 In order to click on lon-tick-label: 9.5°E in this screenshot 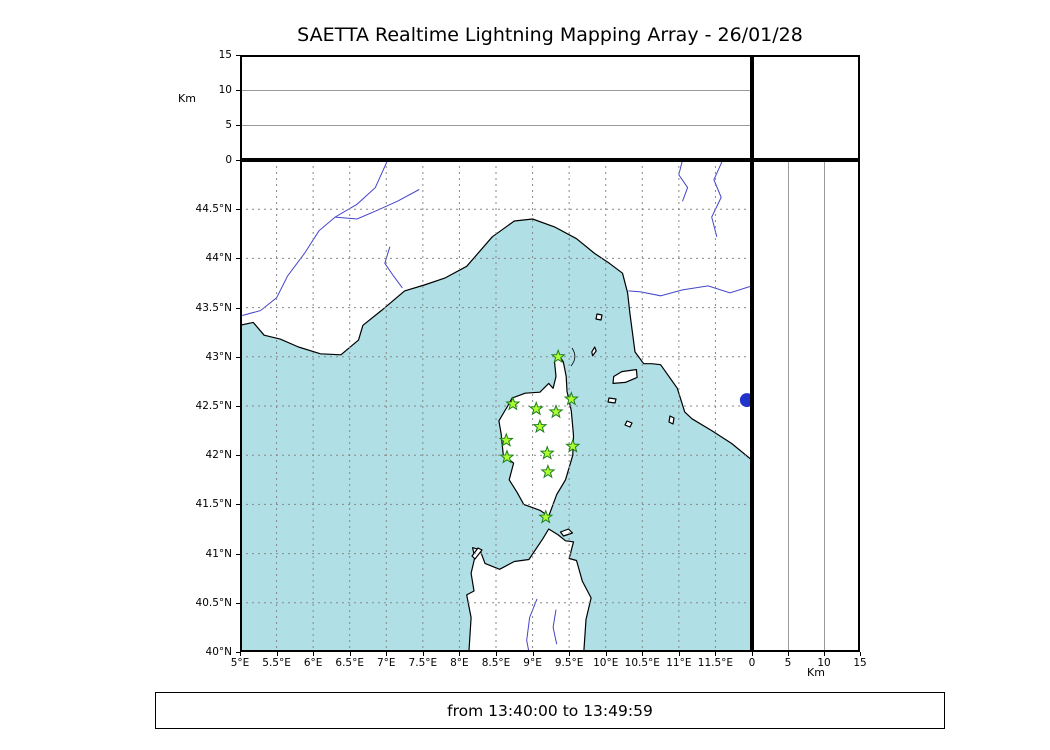, I will do `click(569, 663)`.